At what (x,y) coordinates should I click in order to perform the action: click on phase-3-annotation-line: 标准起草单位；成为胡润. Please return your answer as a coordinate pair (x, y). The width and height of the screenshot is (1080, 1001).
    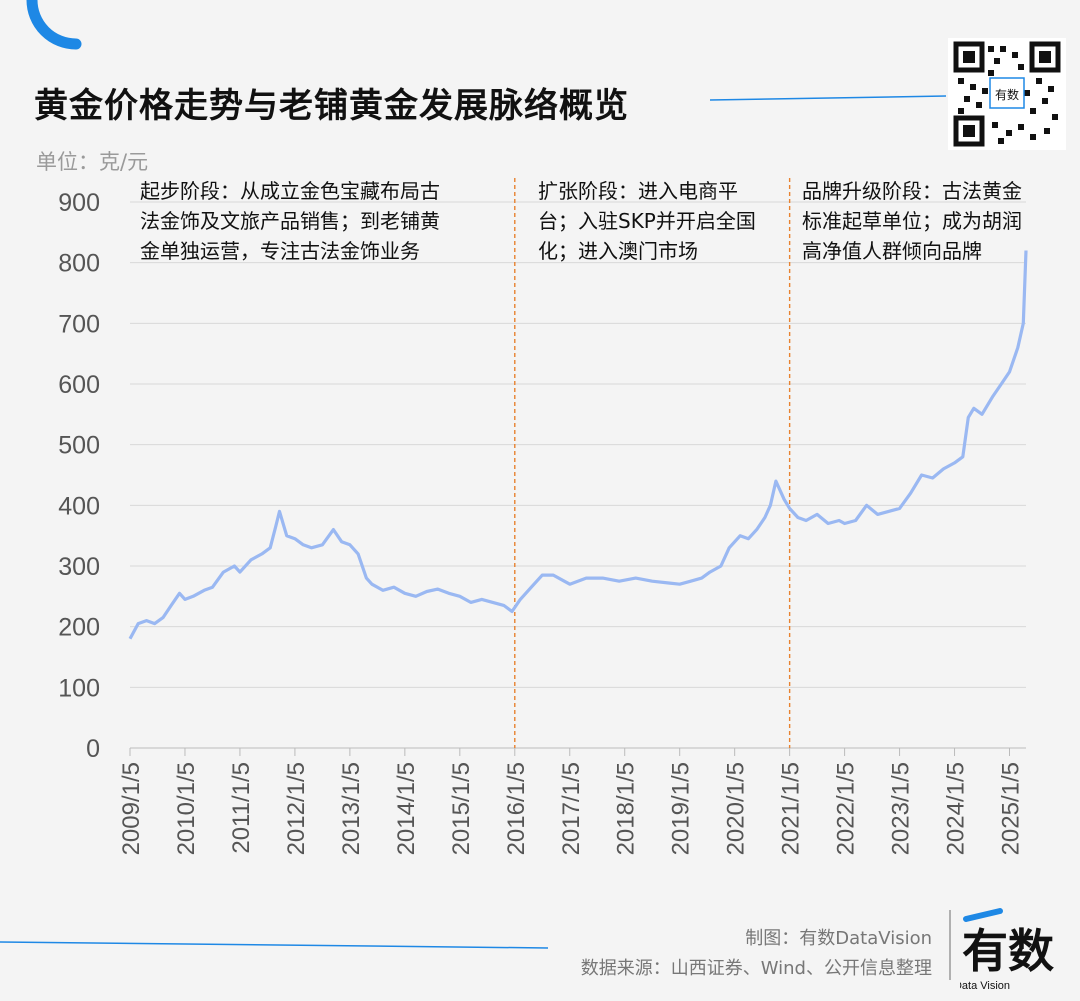
    Looking at the image, I should click on (912, 221).